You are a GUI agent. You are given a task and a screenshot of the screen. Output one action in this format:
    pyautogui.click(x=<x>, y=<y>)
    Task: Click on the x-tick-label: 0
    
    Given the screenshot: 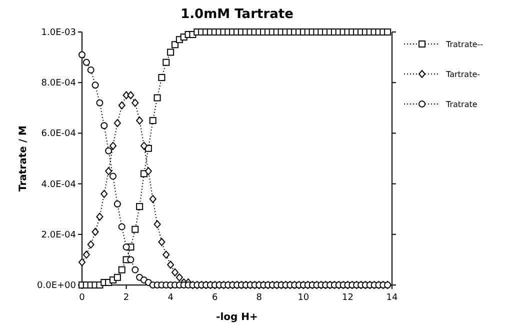 What is the action you would take?
    pyautogui.click(x=82, y=298)
    